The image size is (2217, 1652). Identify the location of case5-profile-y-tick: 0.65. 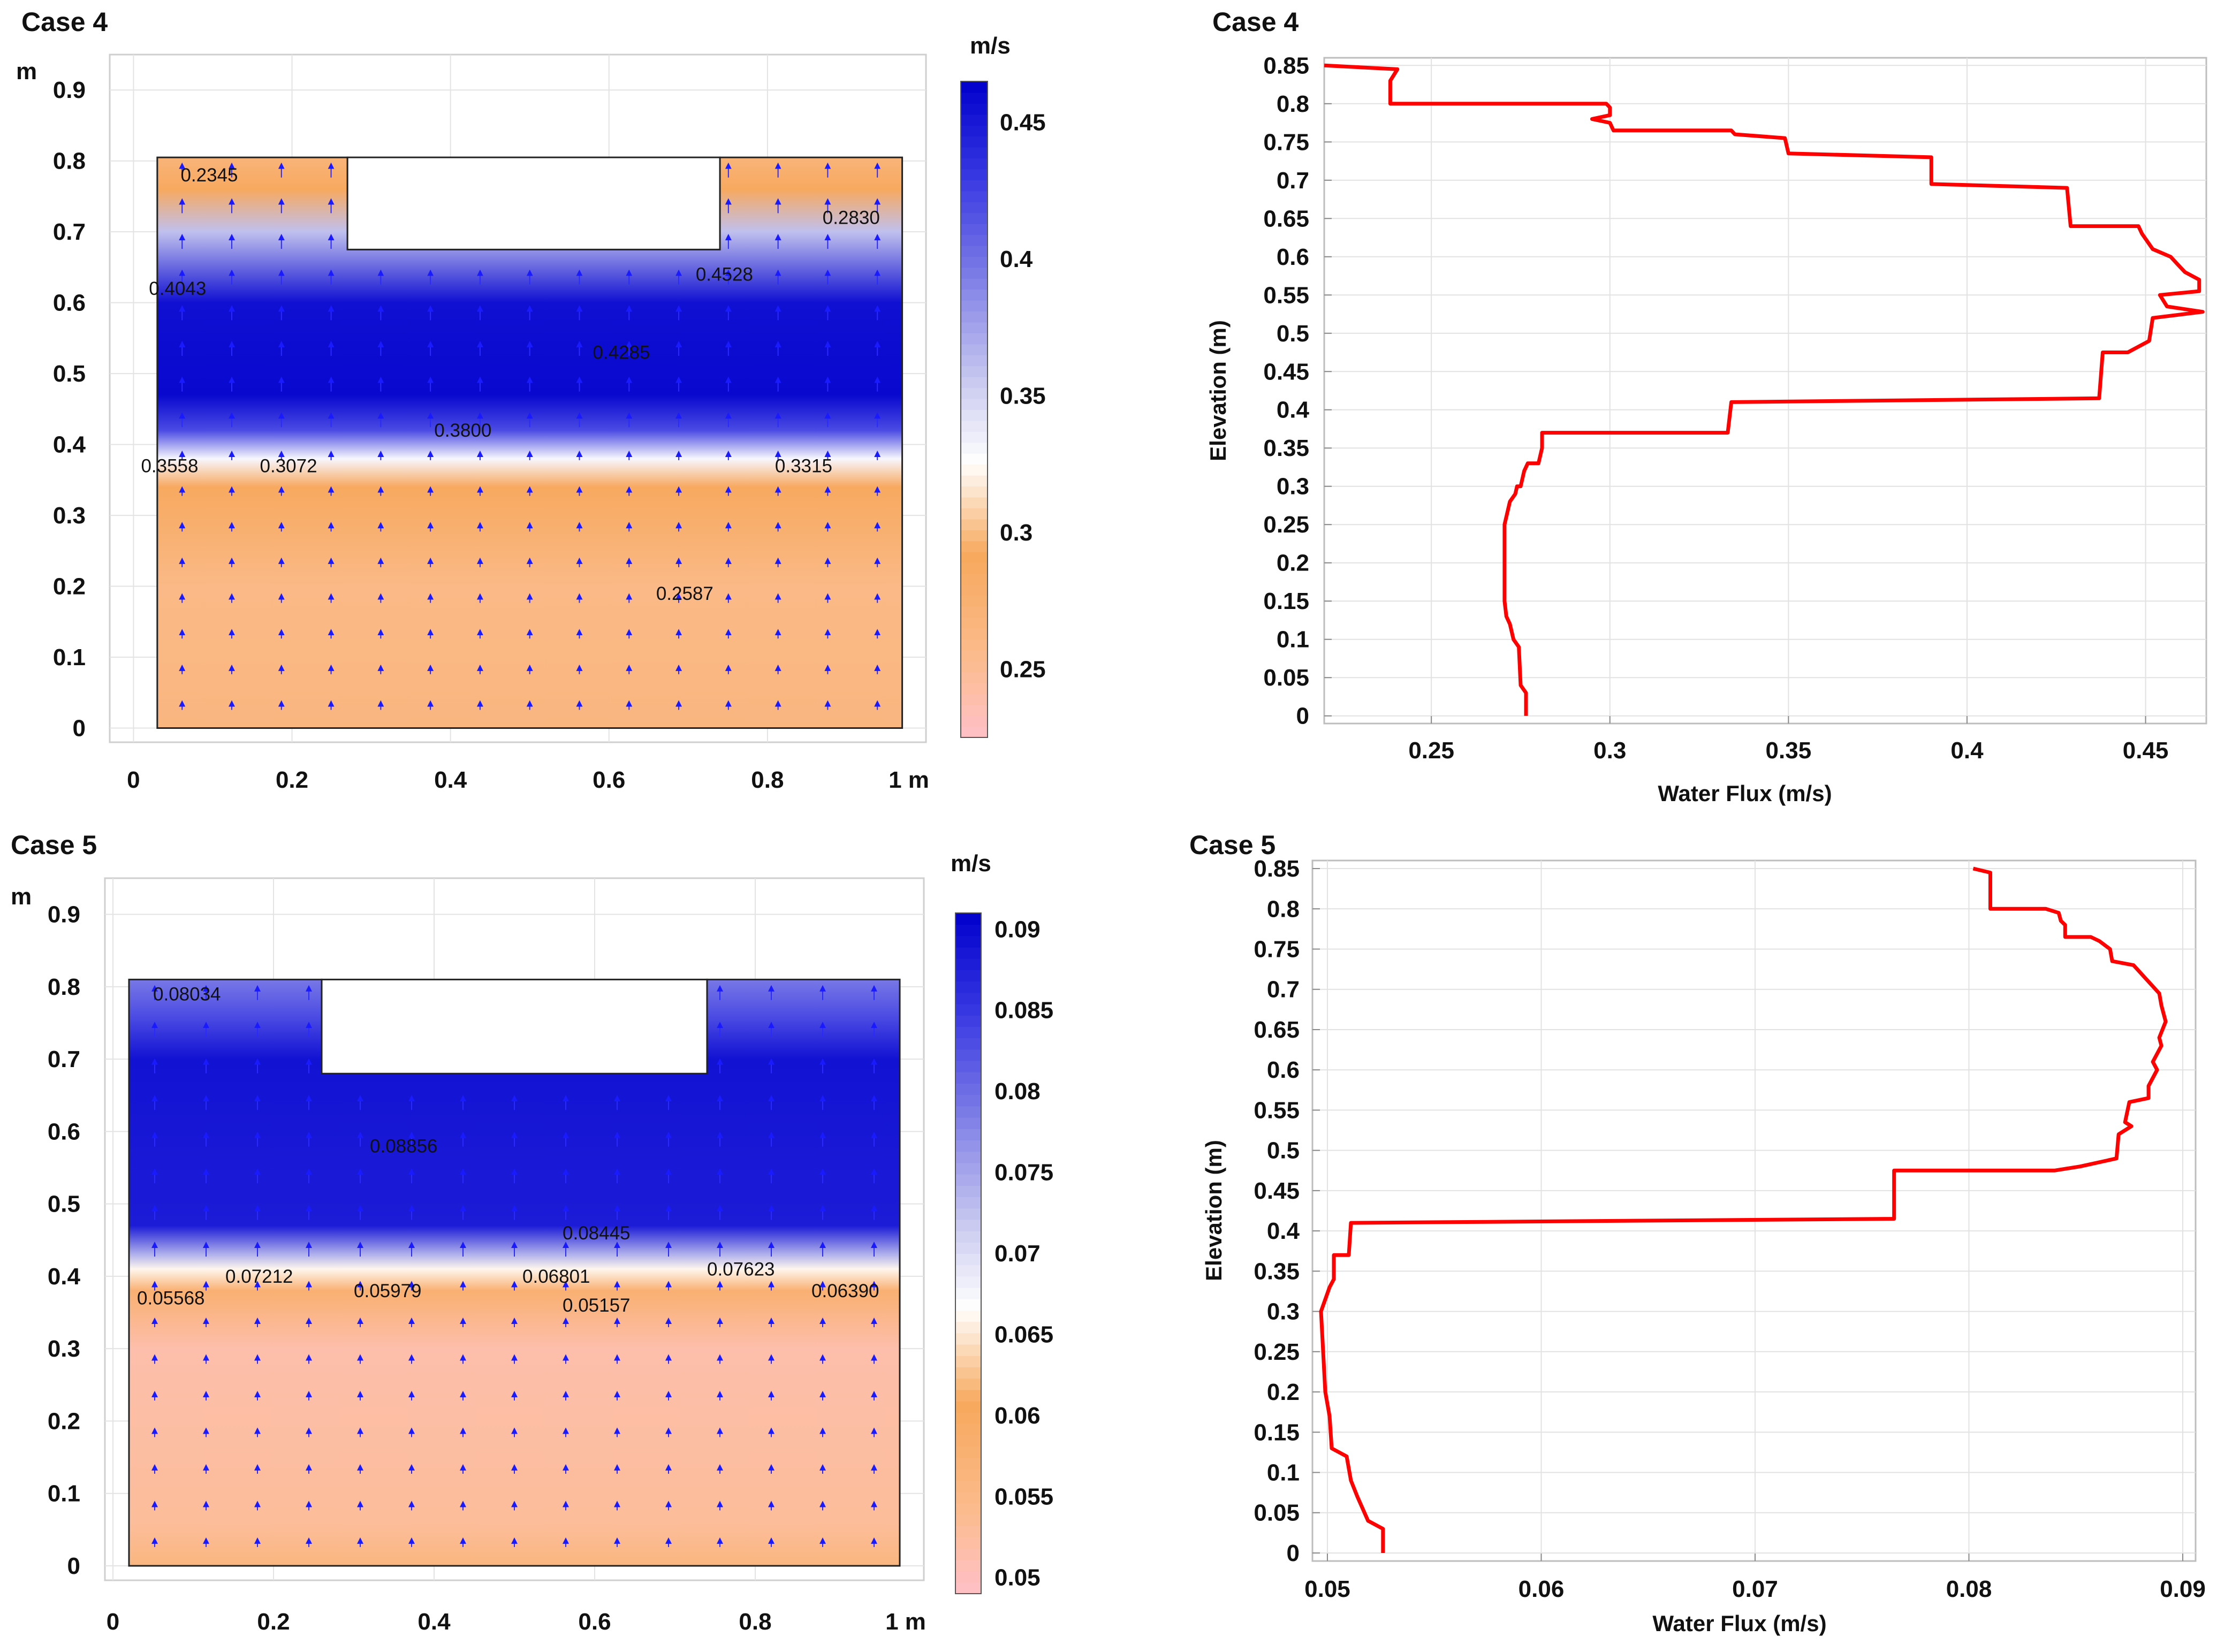
(1277, 1030).